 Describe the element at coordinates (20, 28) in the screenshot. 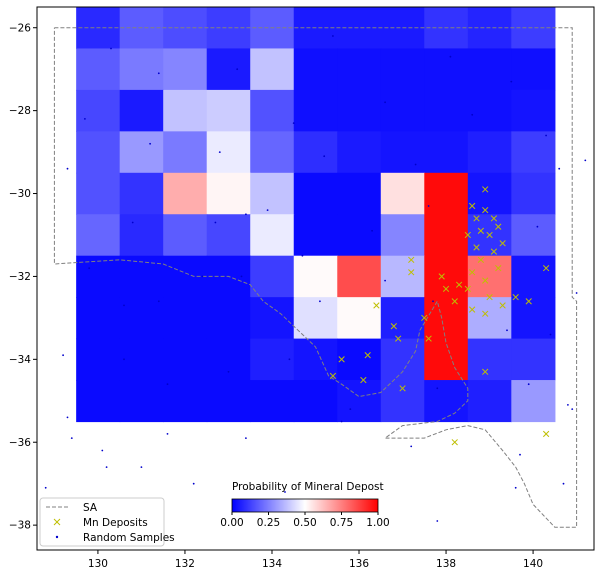

I see `y-tick-label: −26` at that location.